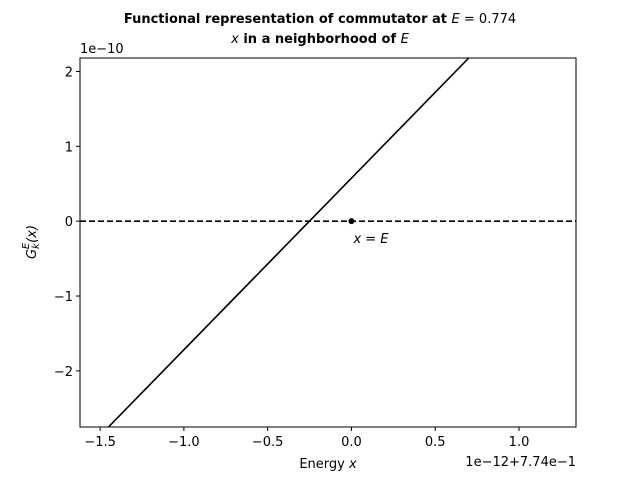  Describe the element at coordinates (268, 442) in the screenshot. I see `x-tick-label: −0.5` at that location.